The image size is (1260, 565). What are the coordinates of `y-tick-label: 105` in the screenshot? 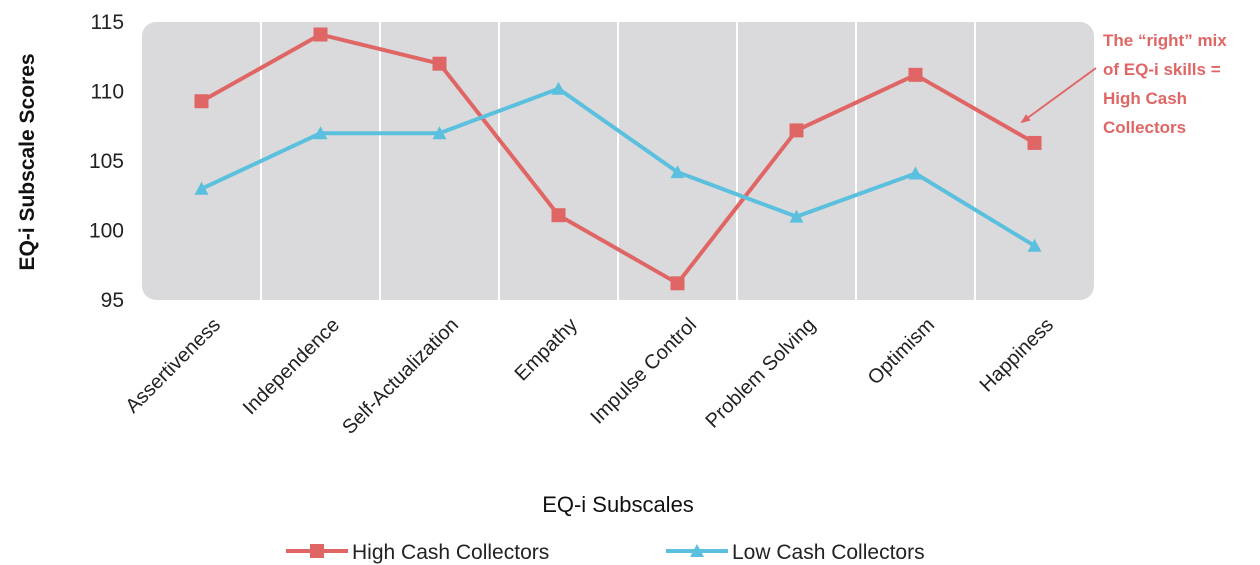 It's located at (106, 161).